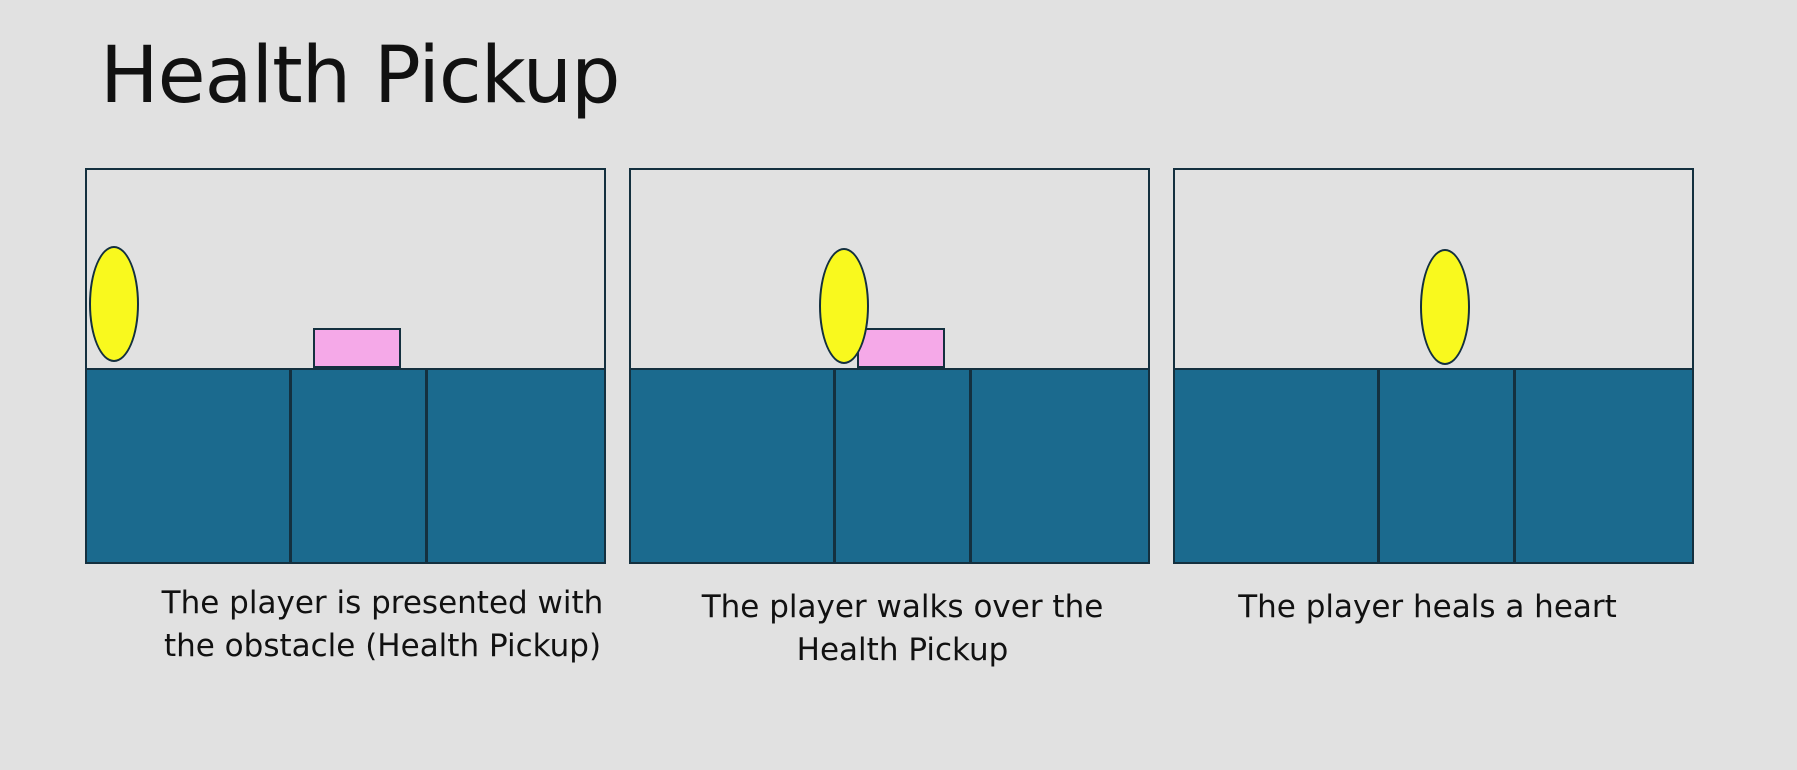  What do you see at coordinates (360, 76) in the screenshot?
I see `slide-title: Health Pickup` at bounding box center [360, 76].